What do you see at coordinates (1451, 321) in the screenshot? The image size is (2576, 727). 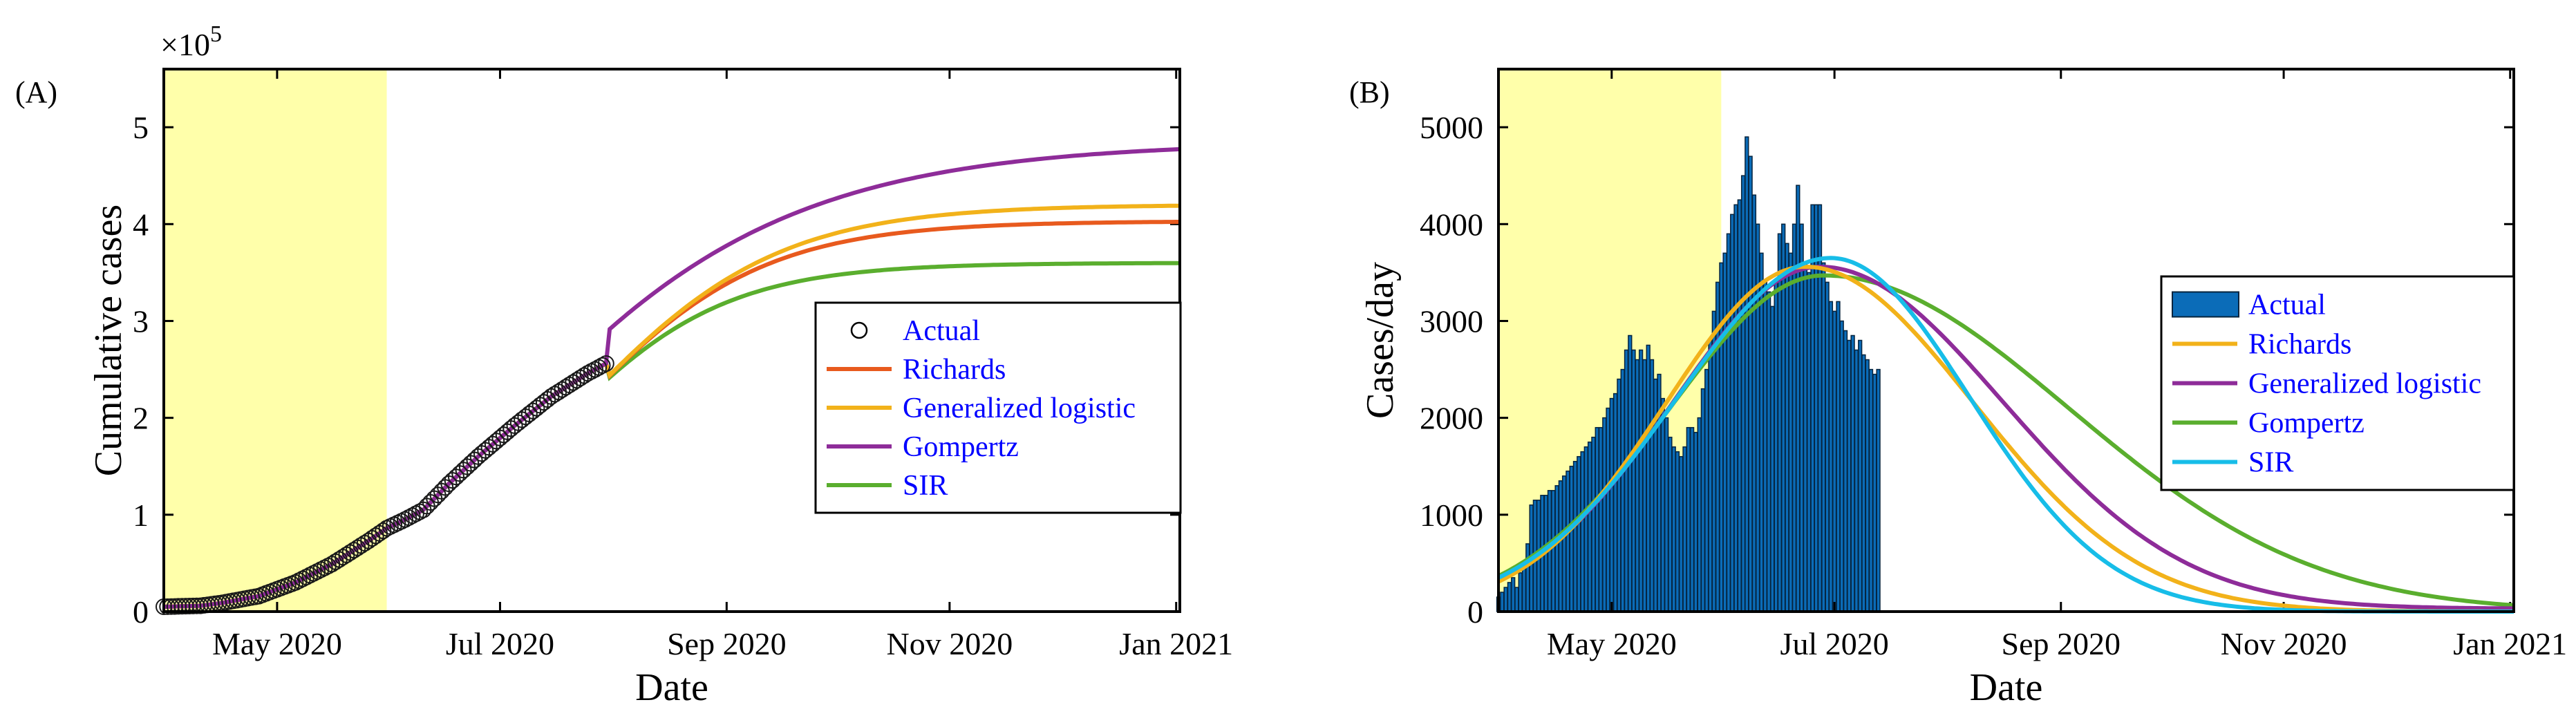 I see `y-tick-label: 3000` at bounding box center [1451, 321].